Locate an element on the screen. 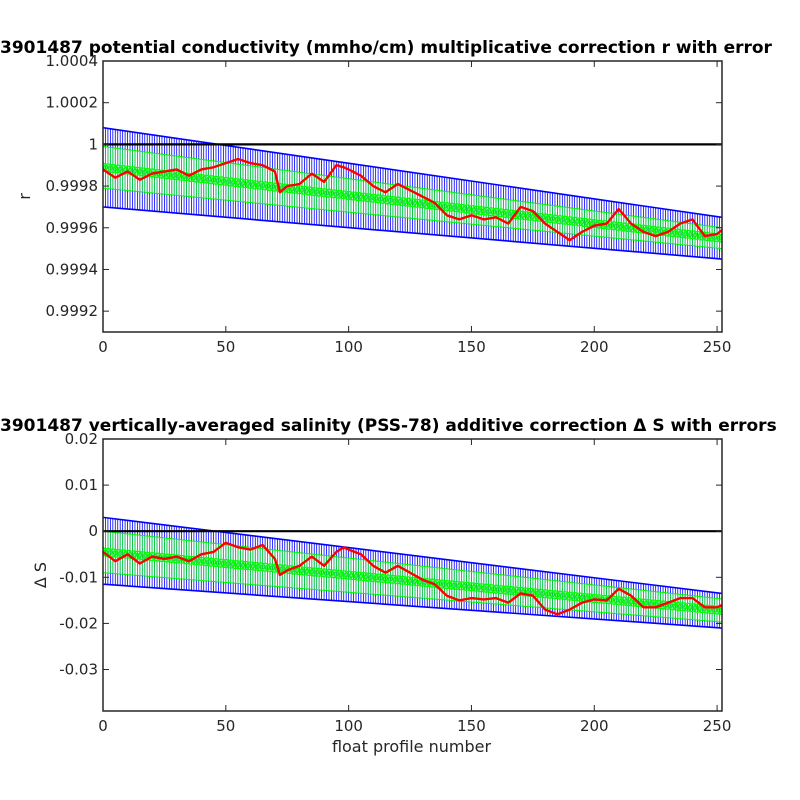  y-tick-label: 0.9998 is located at coordinates (72, 186).